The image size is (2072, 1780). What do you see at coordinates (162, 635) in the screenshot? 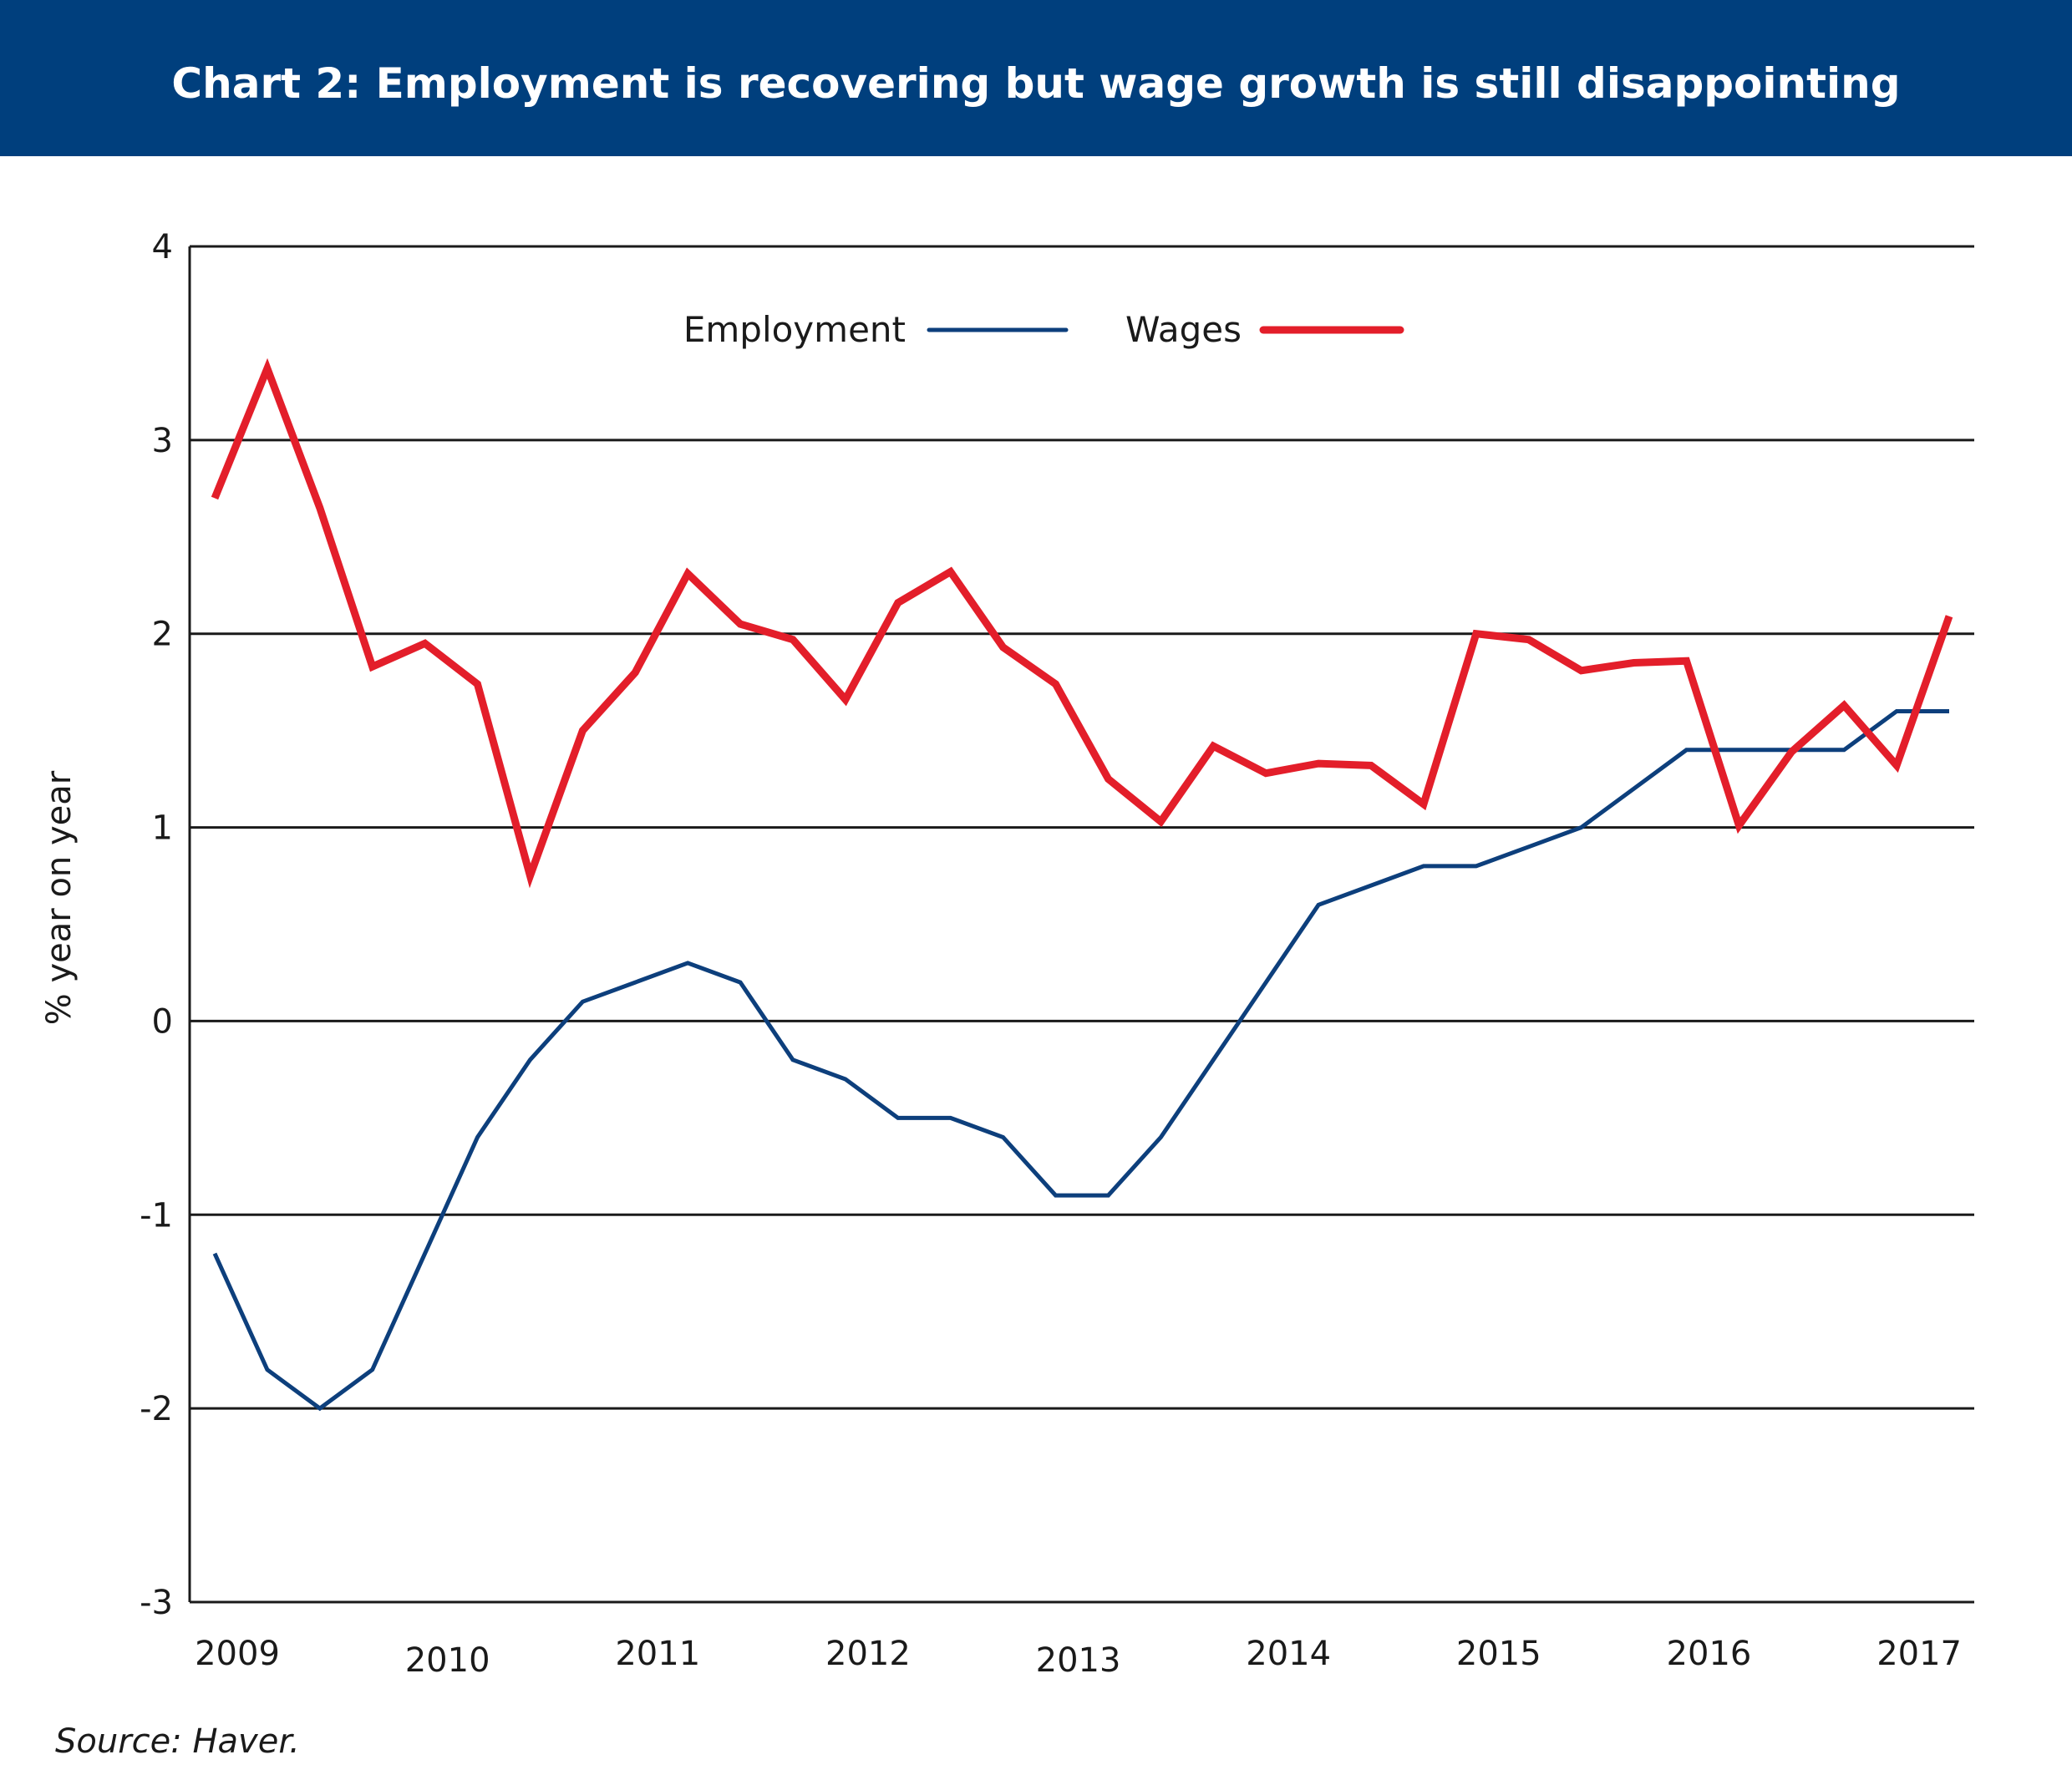
I see `y-tick-label: 2` at bounding box center [162, 635].